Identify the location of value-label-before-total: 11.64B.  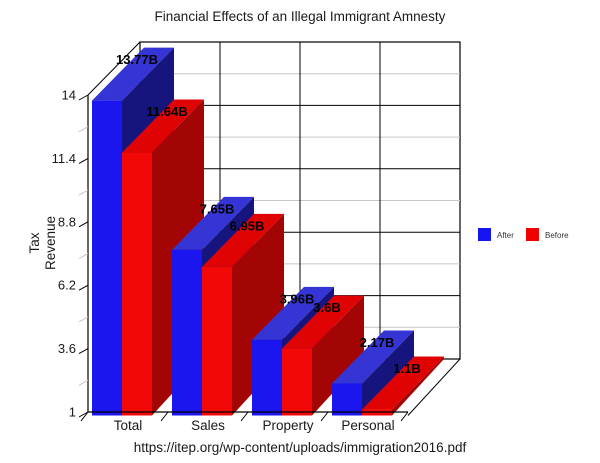
(166, 111).